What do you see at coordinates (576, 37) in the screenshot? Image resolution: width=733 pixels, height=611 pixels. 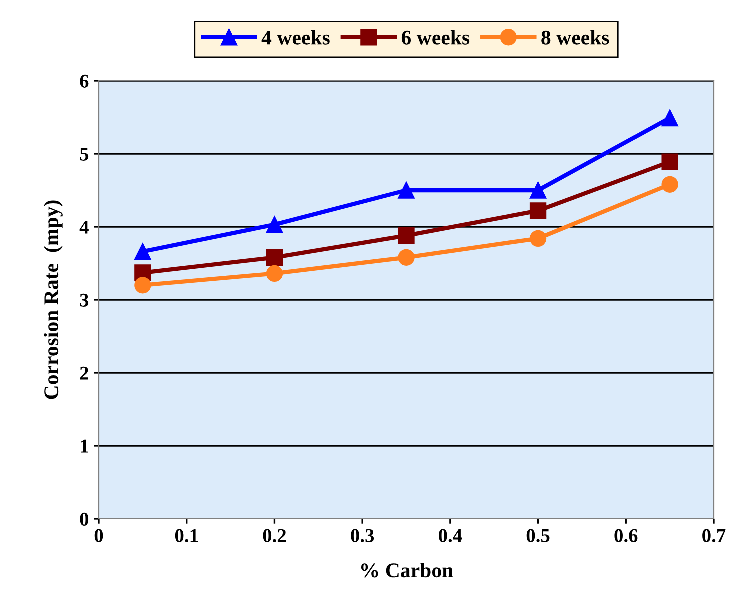 I see `legend-label: 8 weeks` at bounding box center [576, 37].